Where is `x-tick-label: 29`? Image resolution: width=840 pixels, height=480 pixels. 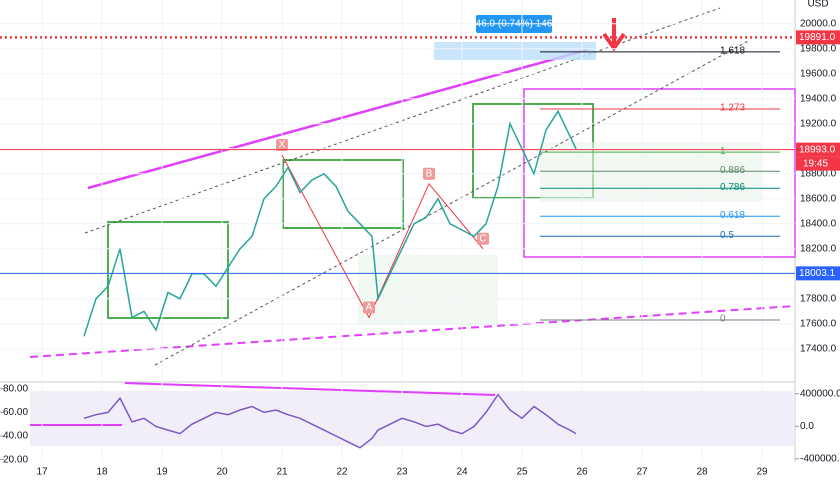 x-tick-label: 29 is located at coordinates (762, 472).